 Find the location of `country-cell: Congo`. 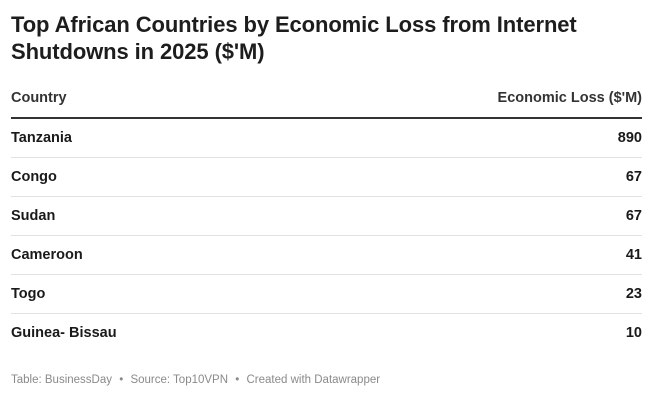

country-cell: Congo is located at coordinates (144, 177).